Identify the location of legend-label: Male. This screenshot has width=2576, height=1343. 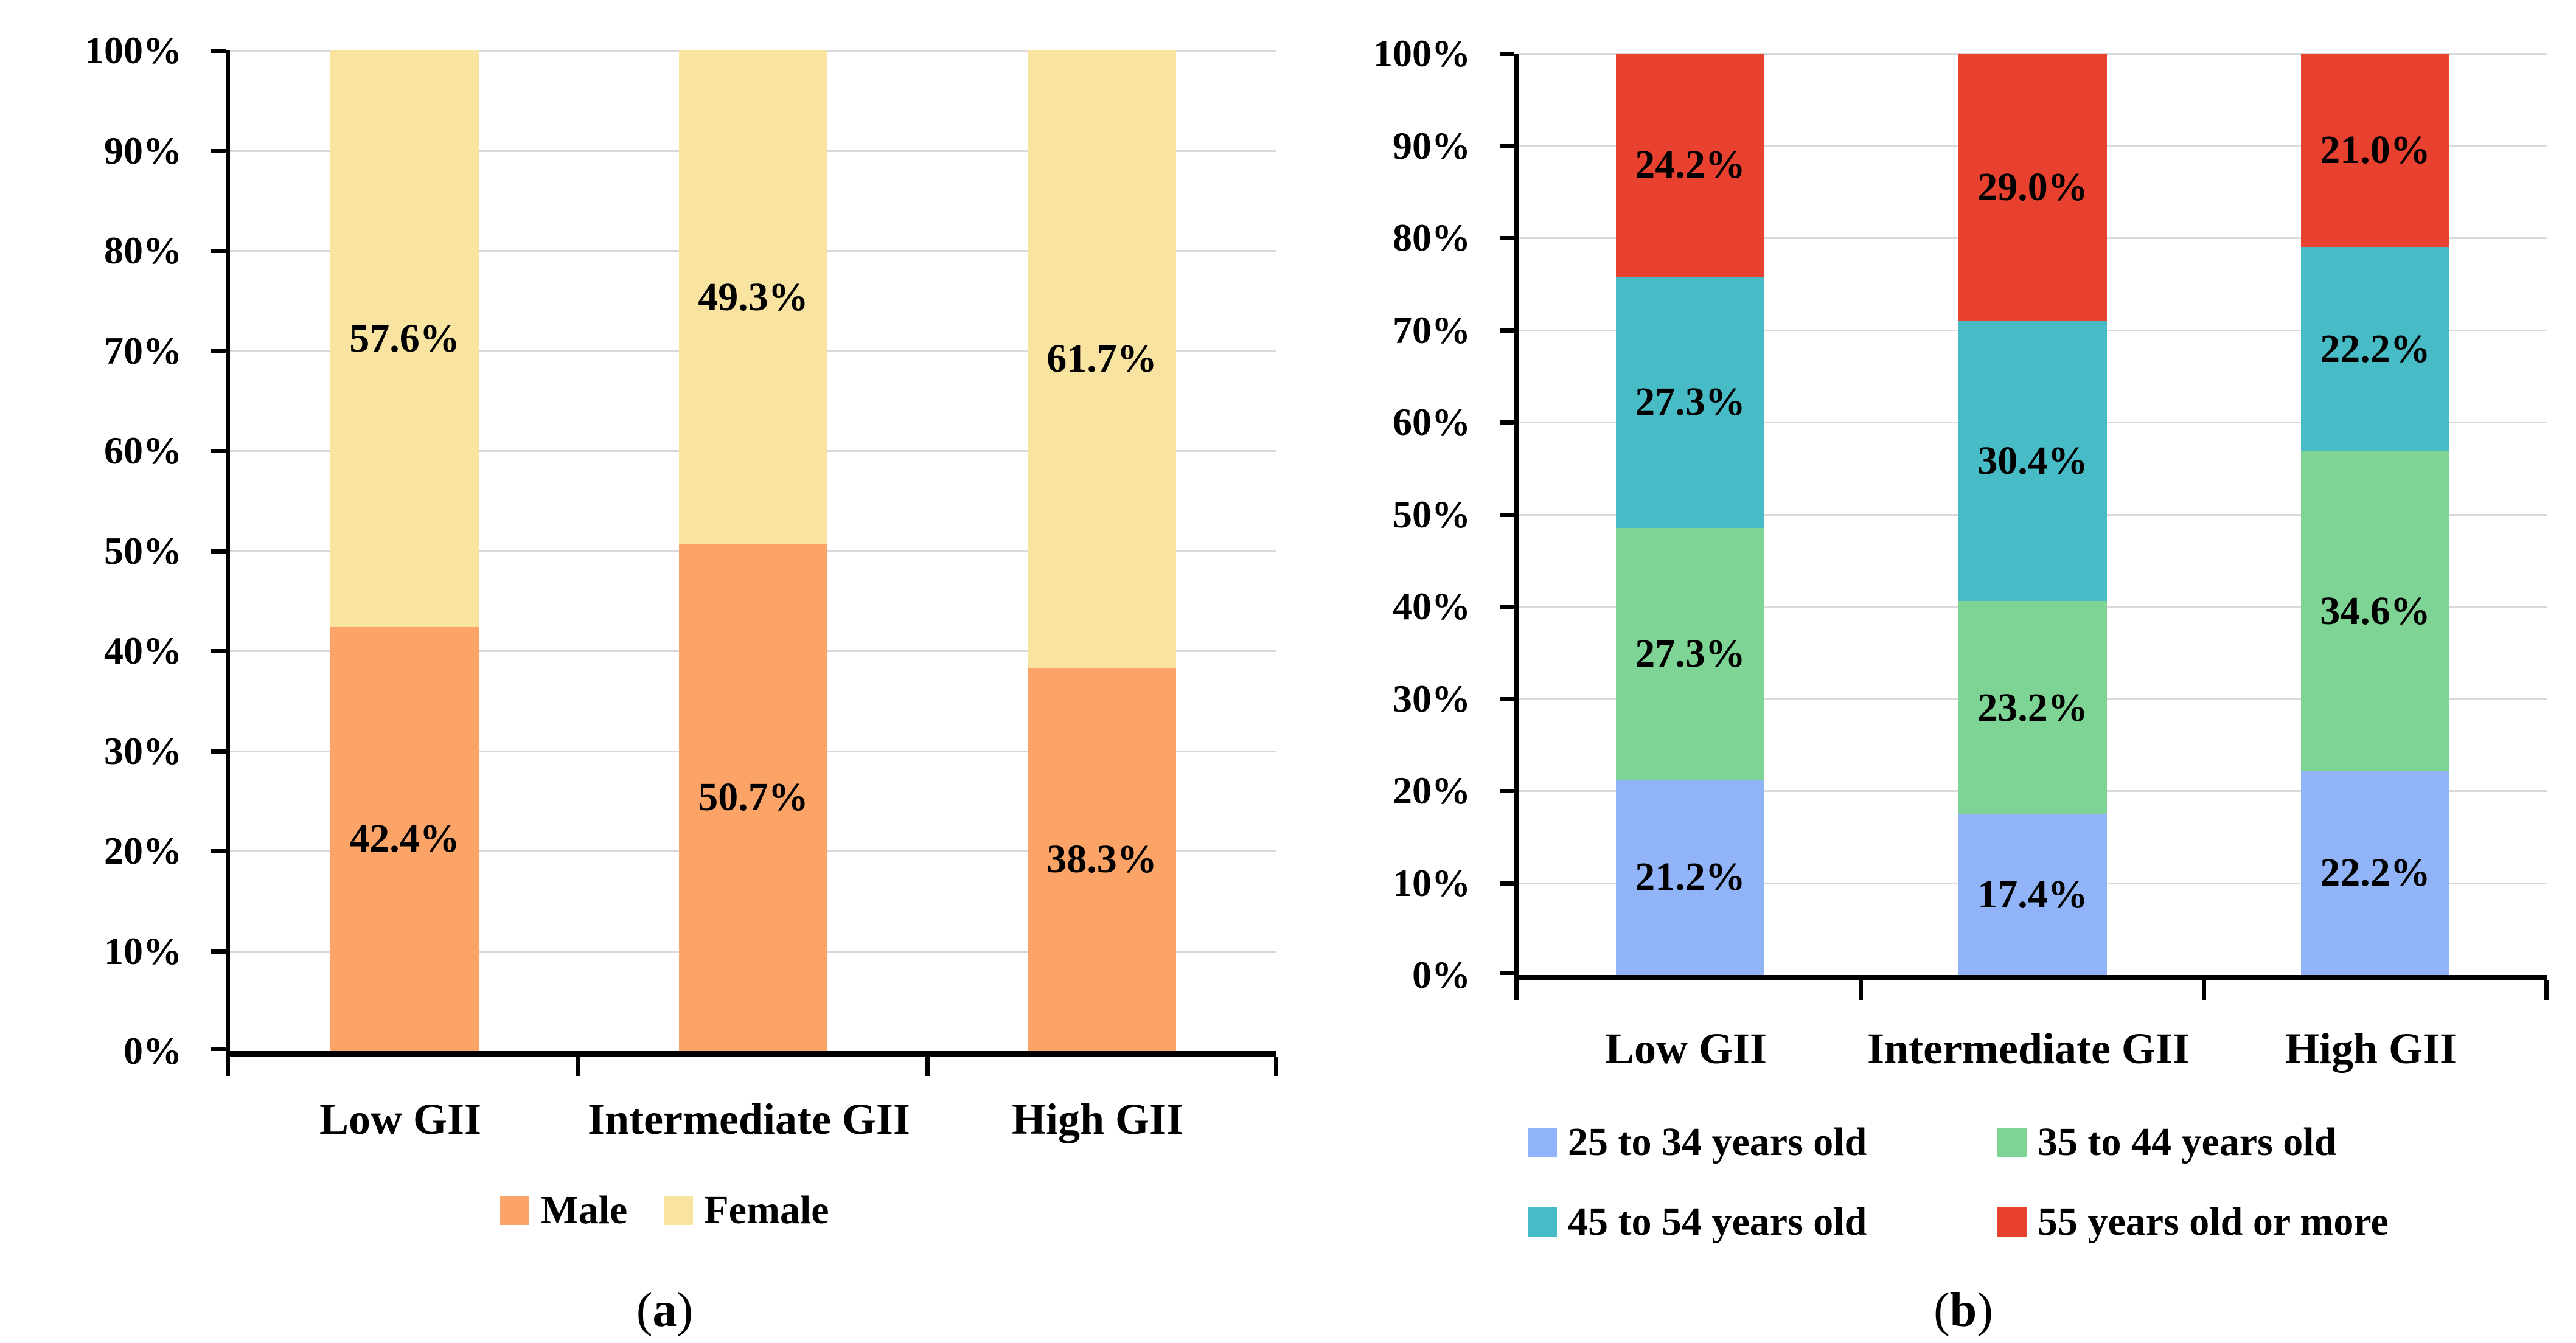
(584, 1210).